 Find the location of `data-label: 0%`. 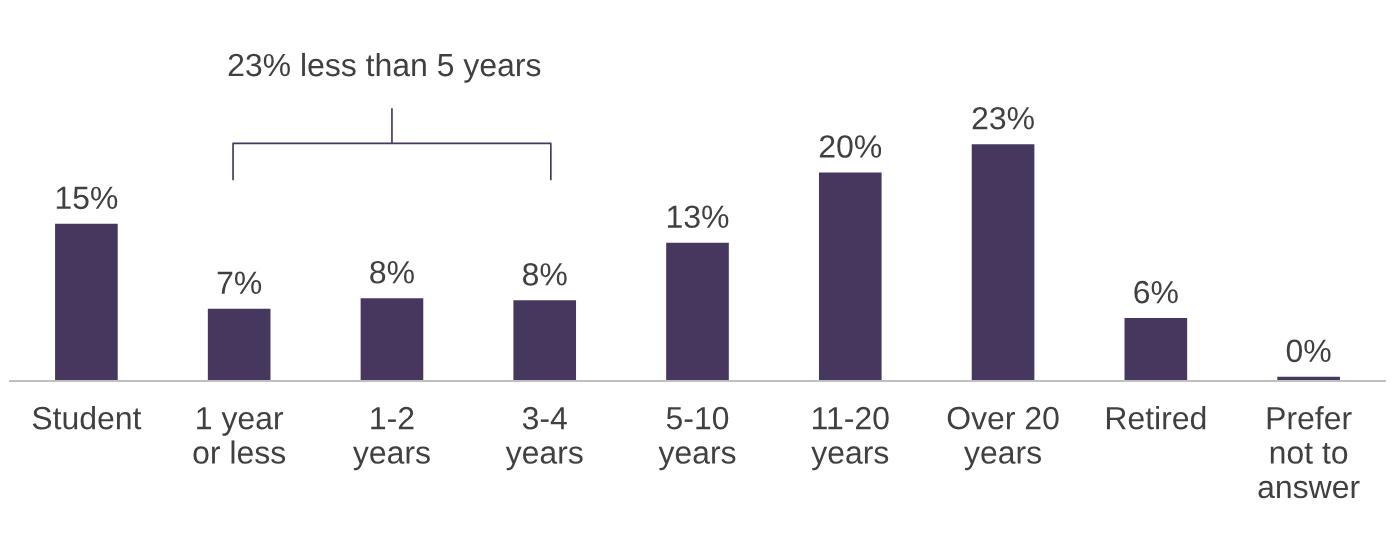

data-label: 0% is located at coordinates (1308, 351).